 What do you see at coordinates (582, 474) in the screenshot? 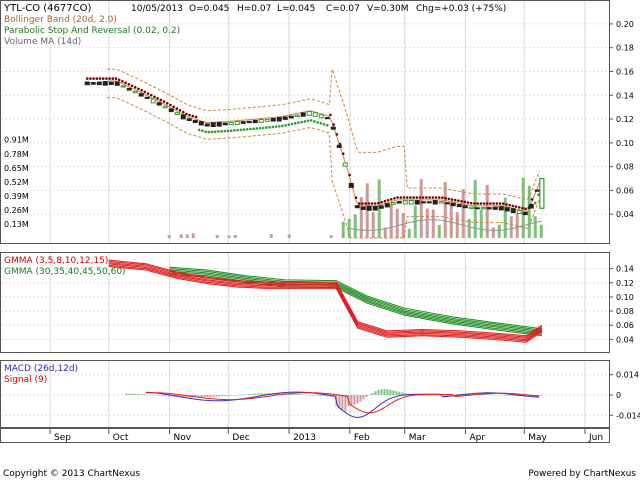
I see `powered-by-text: Powered by ChartNexus` at bounding box center [582, 474].